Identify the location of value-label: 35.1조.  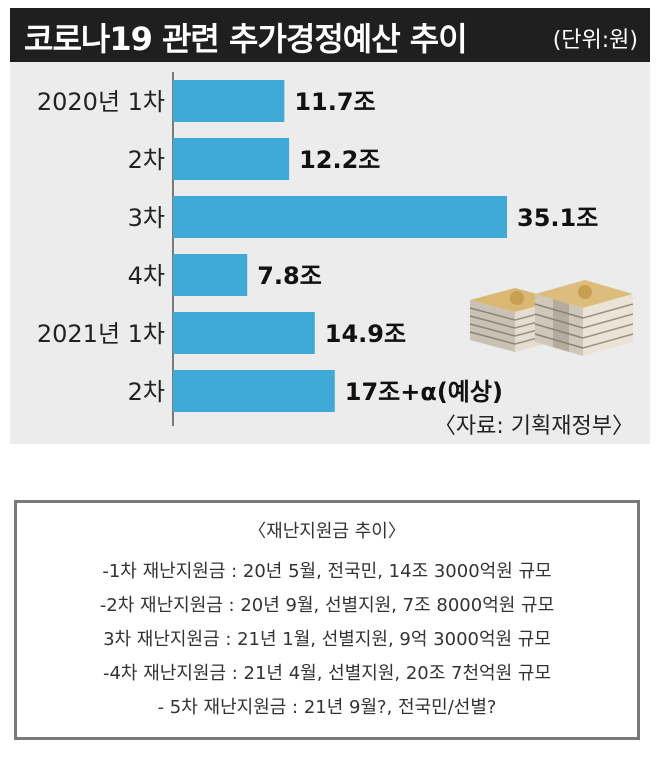
(557, 218).